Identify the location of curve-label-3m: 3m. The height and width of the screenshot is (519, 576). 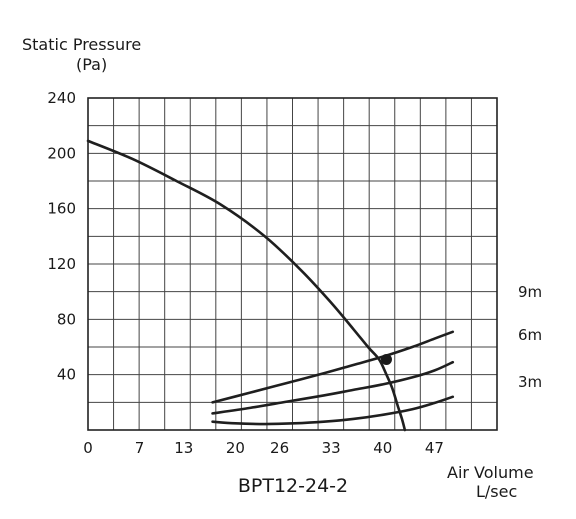
(530, 382).